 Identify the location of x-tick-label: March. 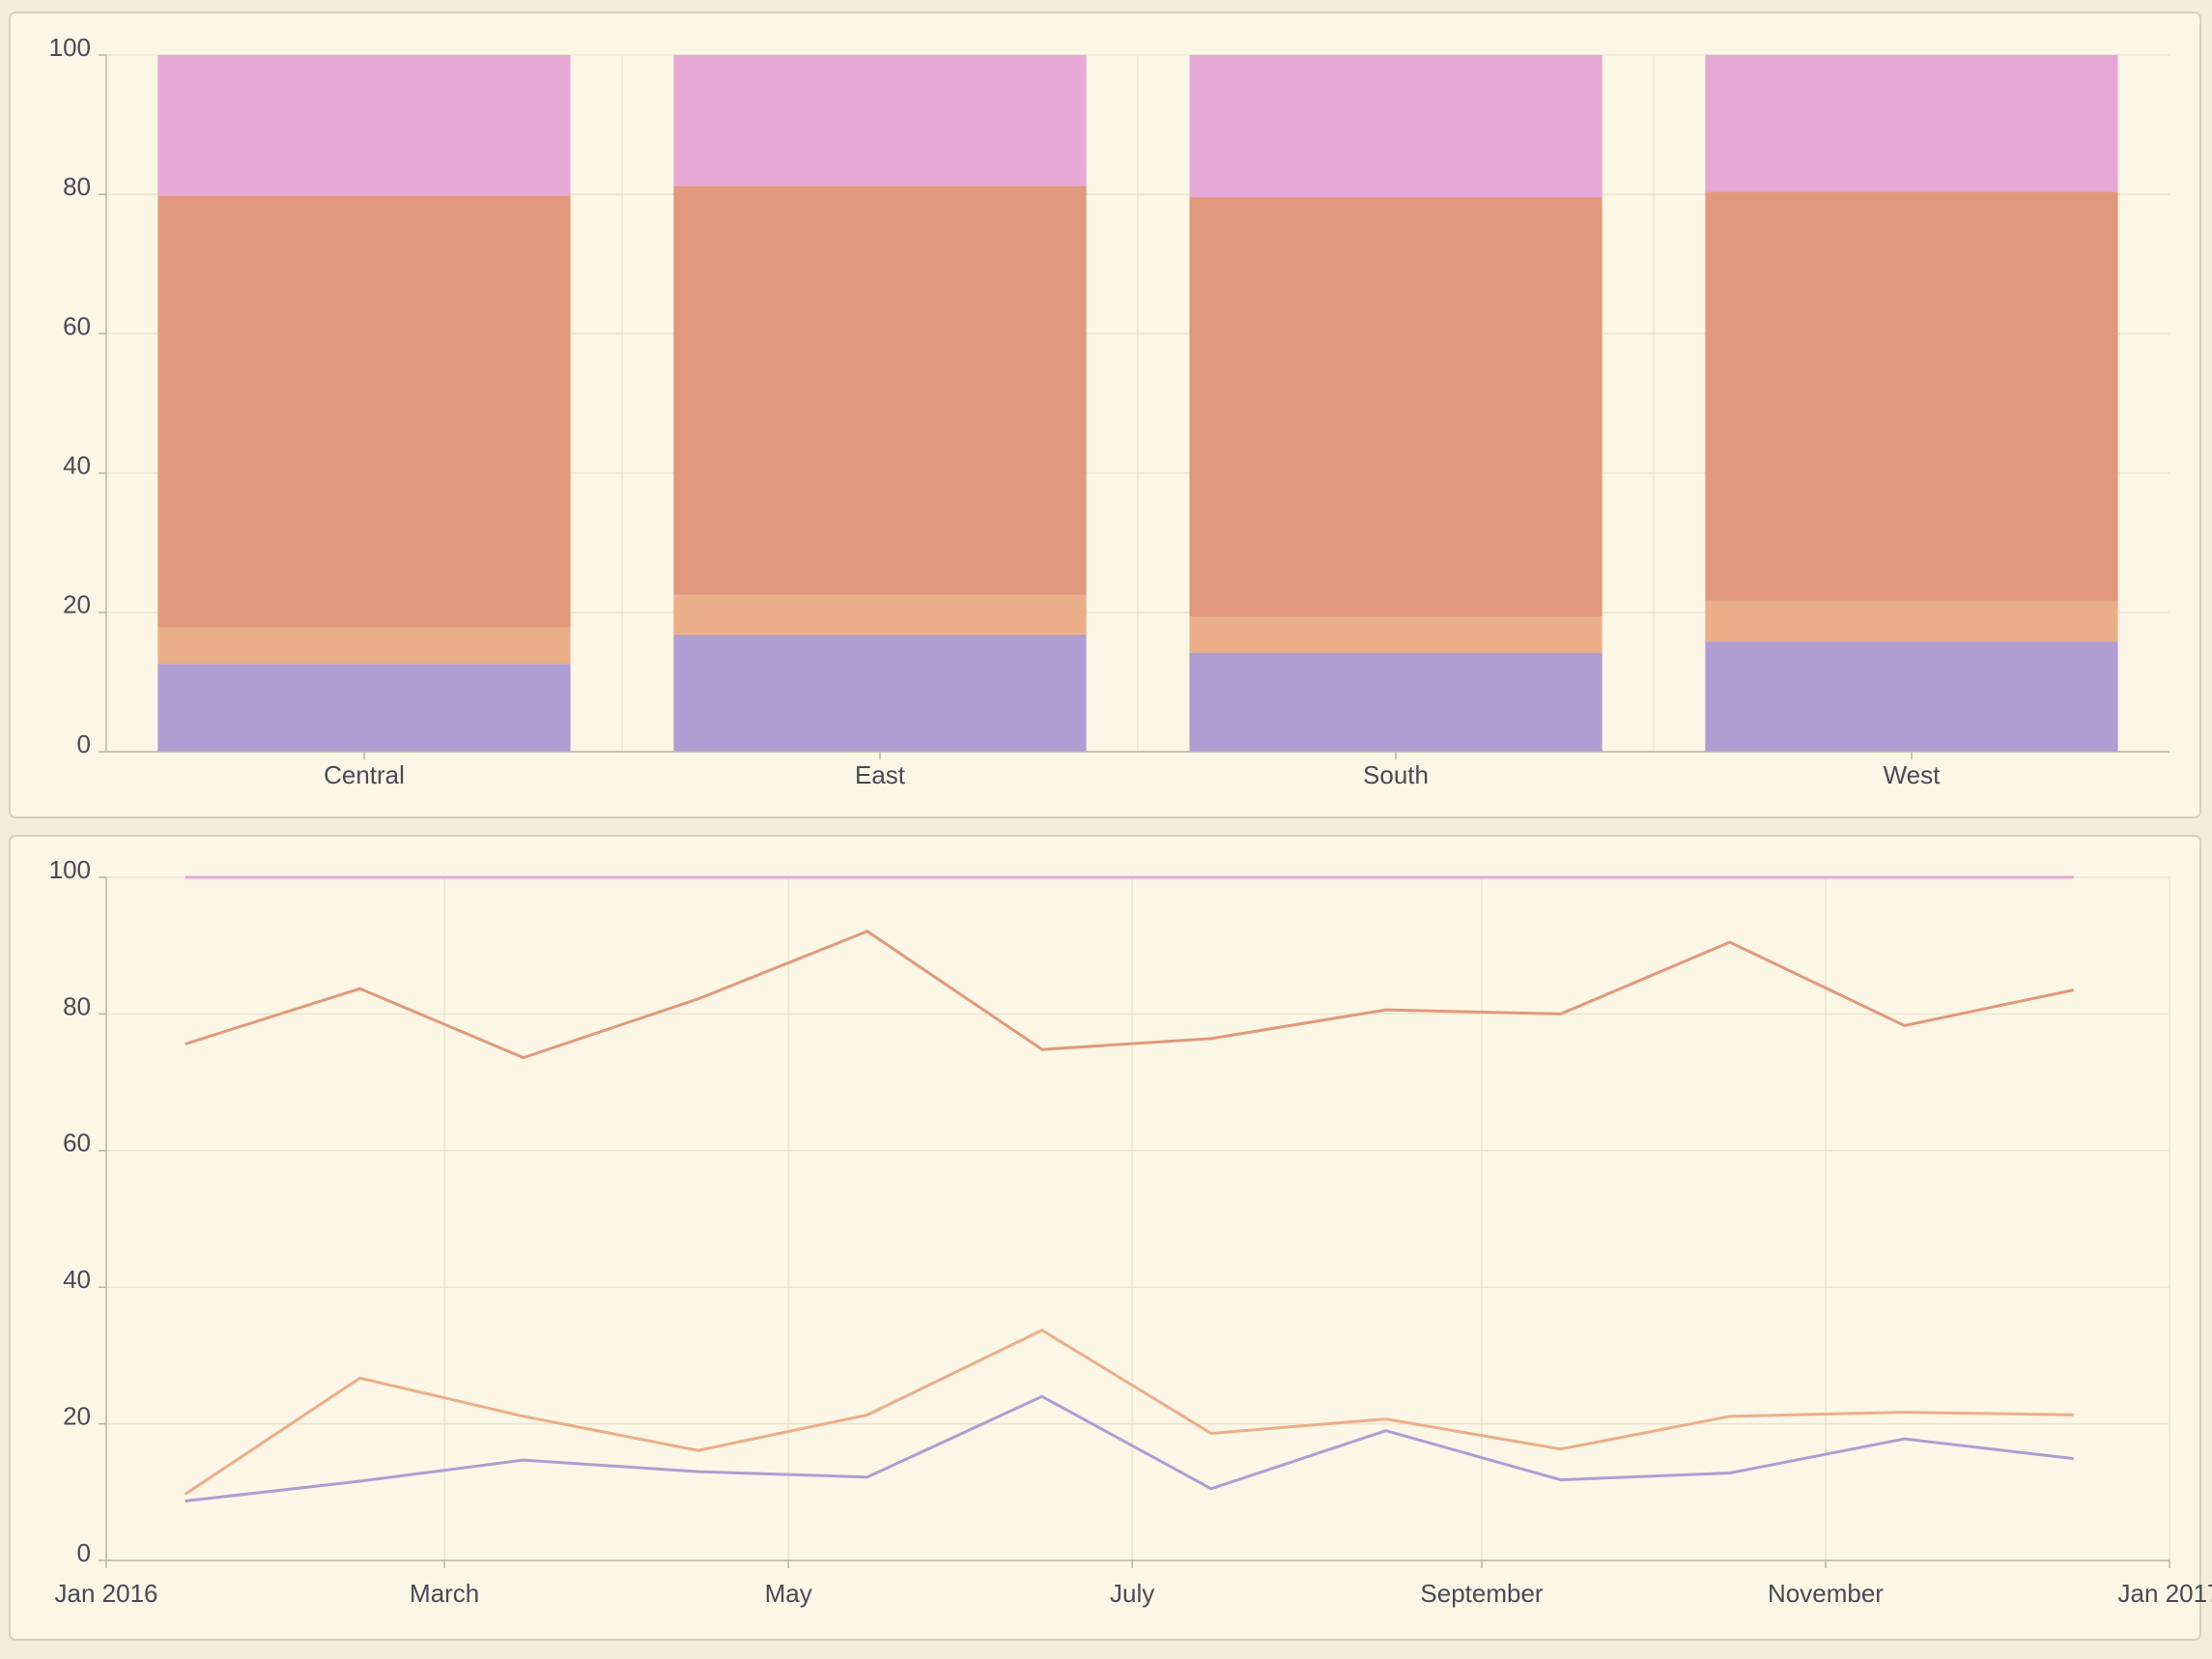
(444, 1593).